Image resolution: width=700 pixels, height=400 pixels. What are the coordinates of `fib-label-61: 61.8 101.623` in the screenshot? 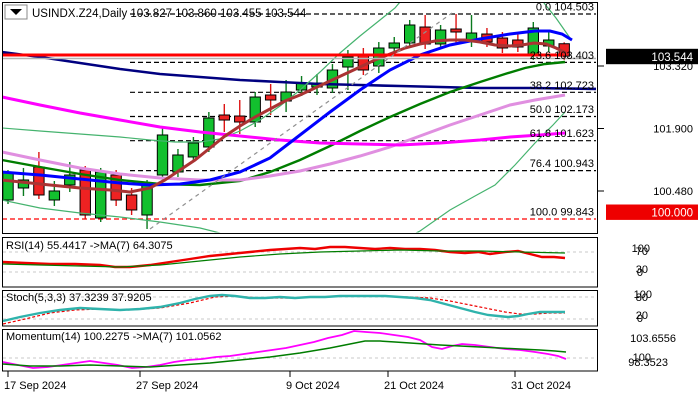 It's located at (562, 134).